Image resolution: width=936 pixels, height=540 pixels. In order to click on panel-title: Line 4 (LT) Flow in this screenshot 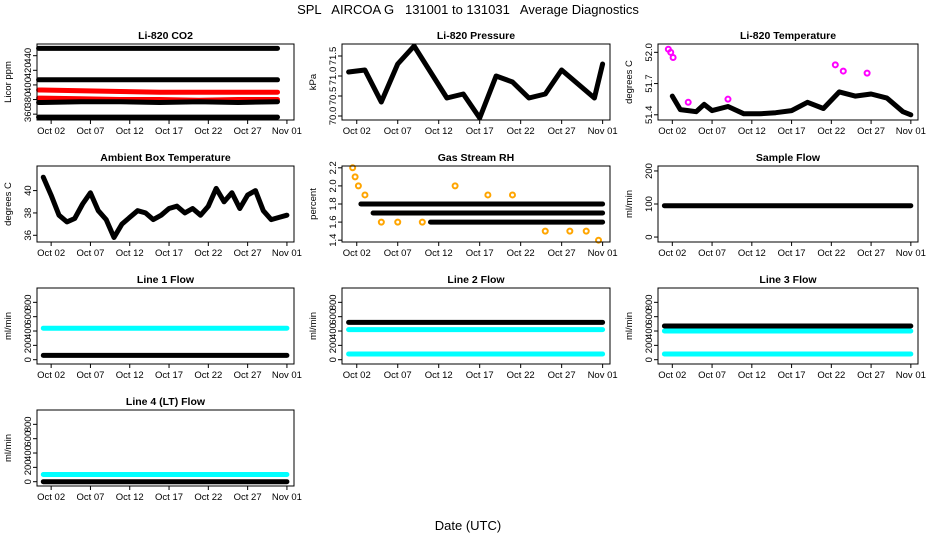, I will do `click(166, 402)`.